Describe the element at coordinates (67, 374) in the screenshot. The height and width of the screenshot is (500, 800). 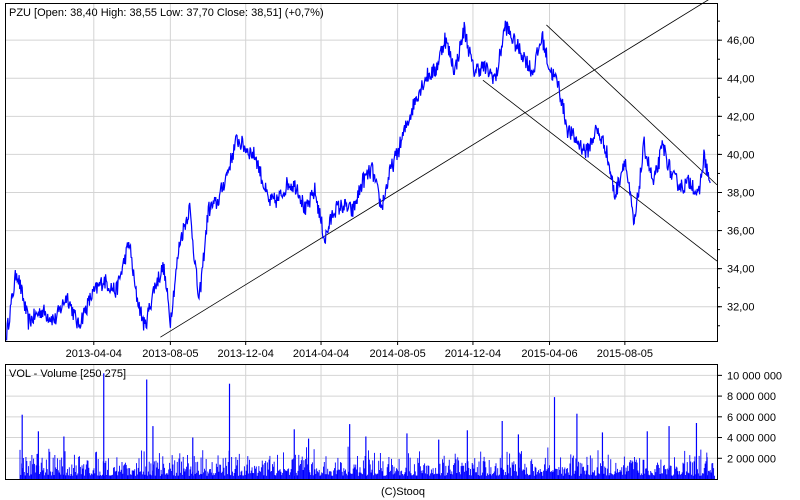
I see `volume-panel-title: VOL - Volume [250 275]` at that location.